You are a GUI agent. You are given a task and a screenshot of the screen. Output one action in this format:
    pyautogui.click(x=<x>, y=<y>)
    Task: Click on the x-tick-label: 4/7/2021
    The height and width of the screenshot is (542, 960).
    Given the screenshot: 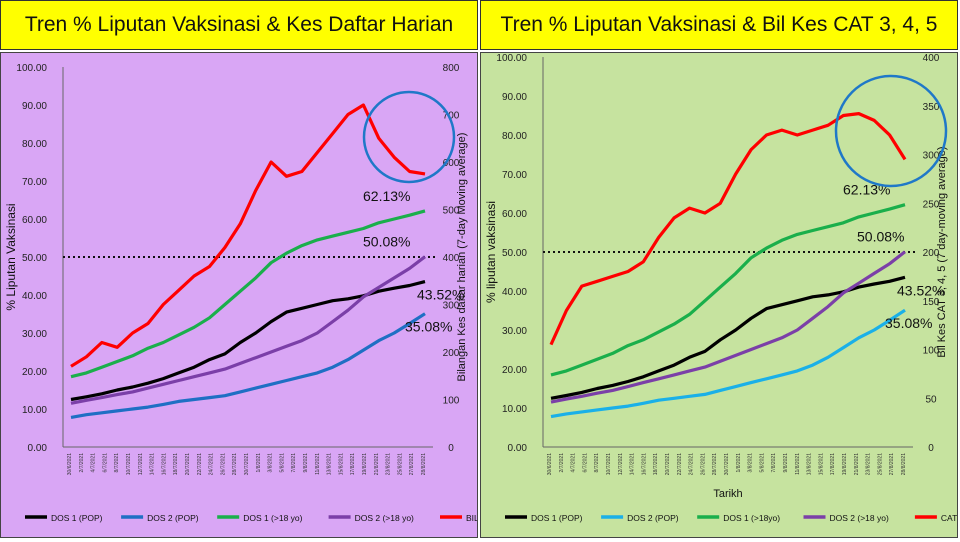 What is the action you would take?
    pyautogui.click(x=574, y=463)
    